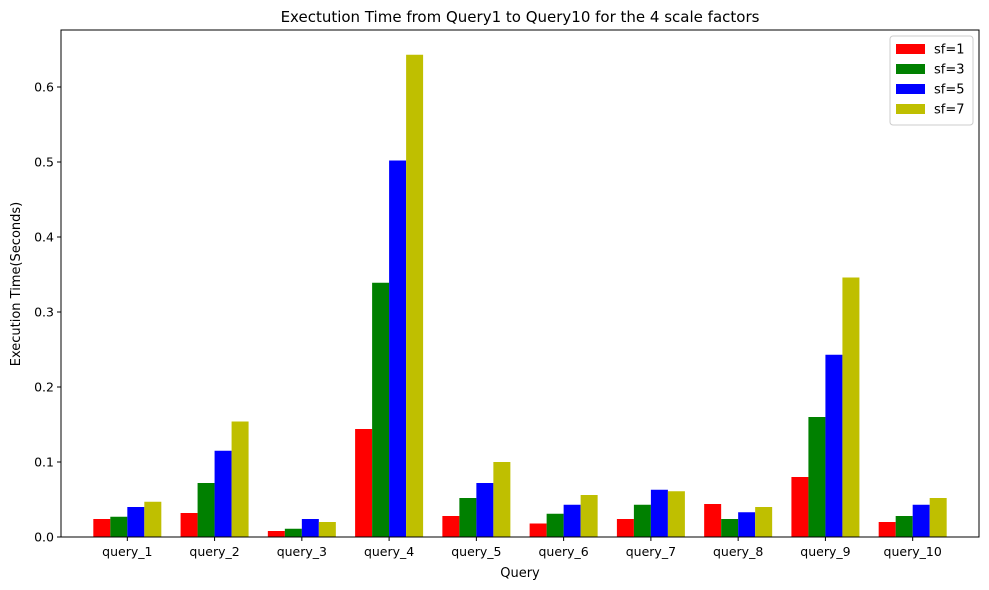 Image resolution: width=989 pixels, height=590 pixels. What do you see at coordinates (949, 90) in the screenshot?
I see `legend-label: sf=5` at bounding box center [949, 90].